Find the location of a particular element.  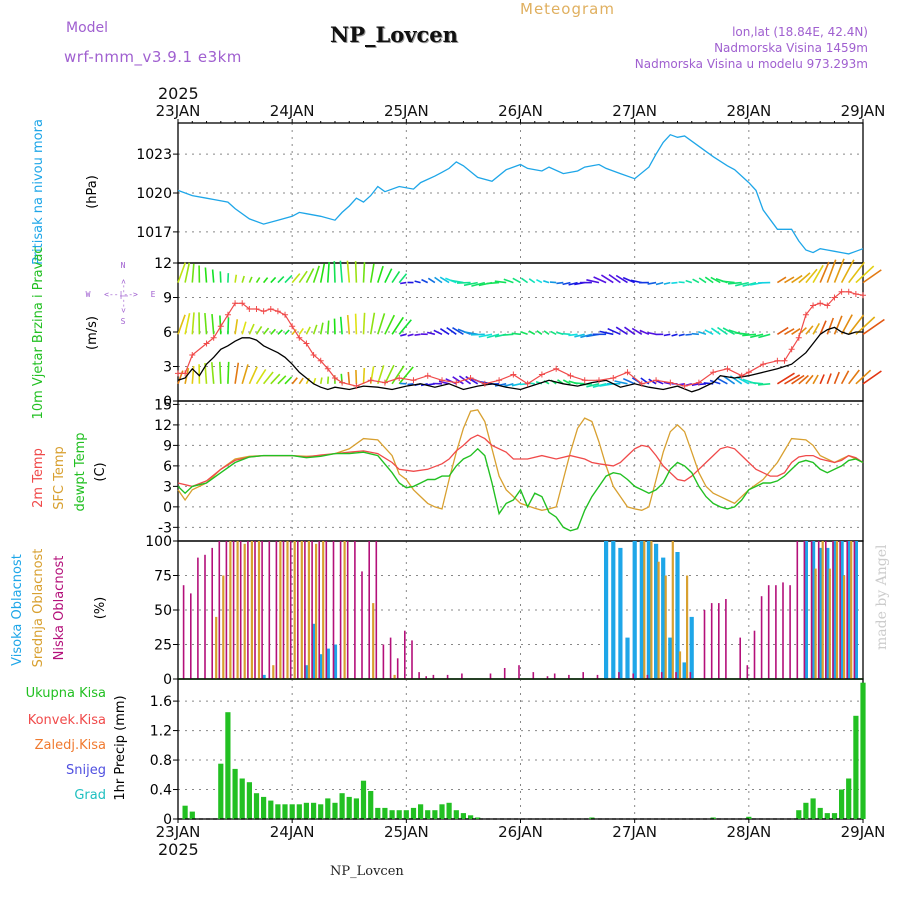

temp-ytick-label: 6 is located at coordinates (167, 467).